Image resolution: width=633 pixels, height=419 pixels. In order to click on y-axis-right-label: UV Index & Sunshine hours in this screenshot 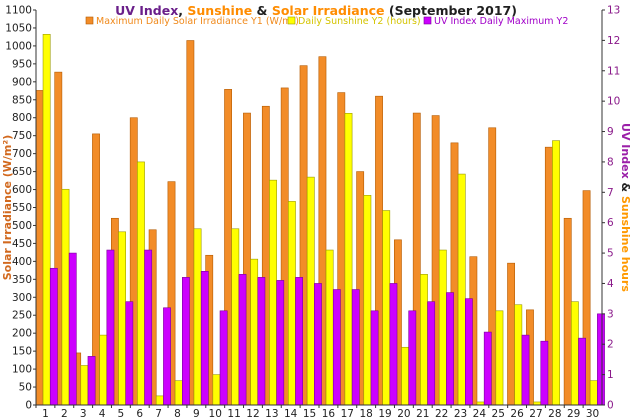, I will do `click(625, 207)`.